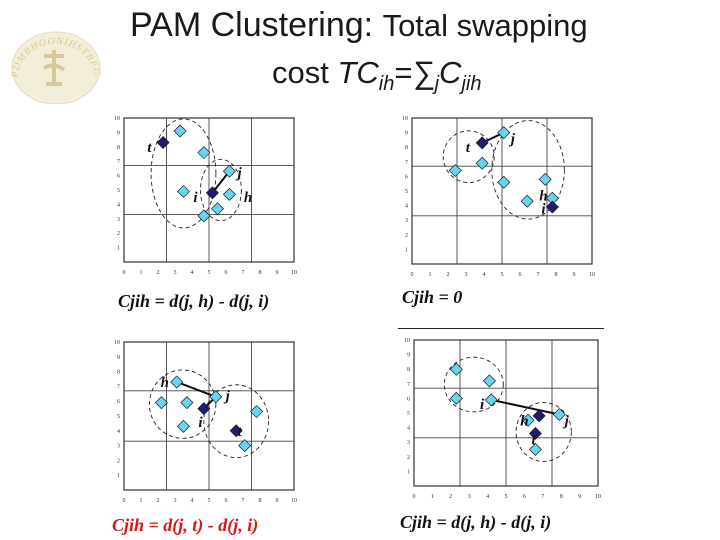 The width and height of the screenshot is (720, 540). Describe the element at coordinates (487, 497) in the screenshot. I see `x-tick-label: 4` at that location.